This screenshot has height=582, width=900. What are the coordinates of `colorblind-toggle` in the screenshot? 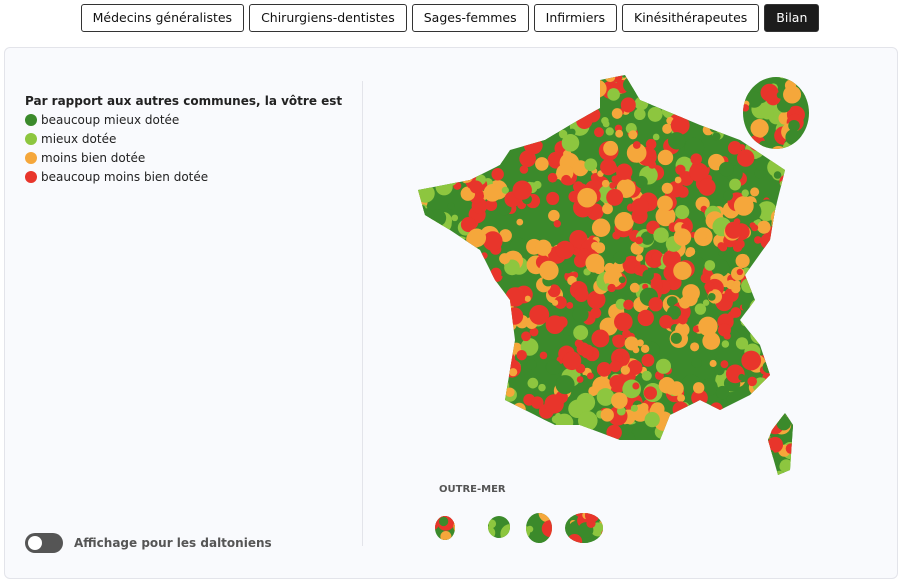 It's located at (44, 543).